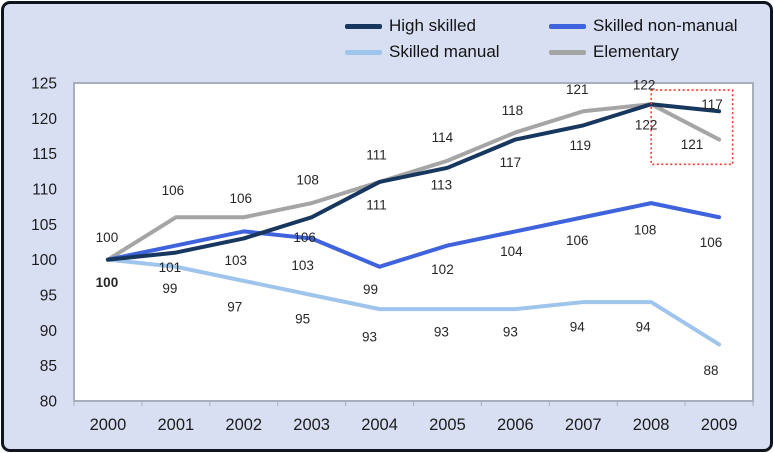  What do you see at coordinates (311, 425) in the screenshot?
I see `x-axis-tick-label: 2003` at bounding box center [311, 425].